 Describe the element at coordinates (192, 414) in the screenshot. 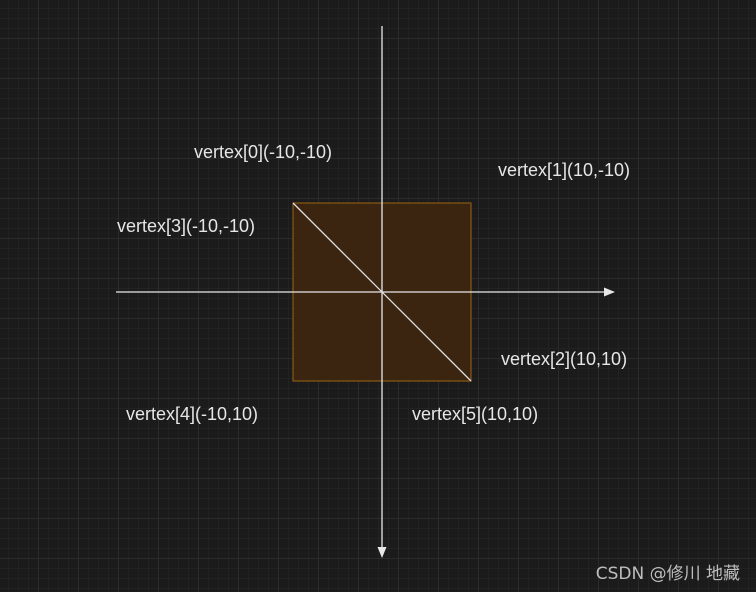

I see `vertex-4-label: vertex[4](-10,10)` at that location.